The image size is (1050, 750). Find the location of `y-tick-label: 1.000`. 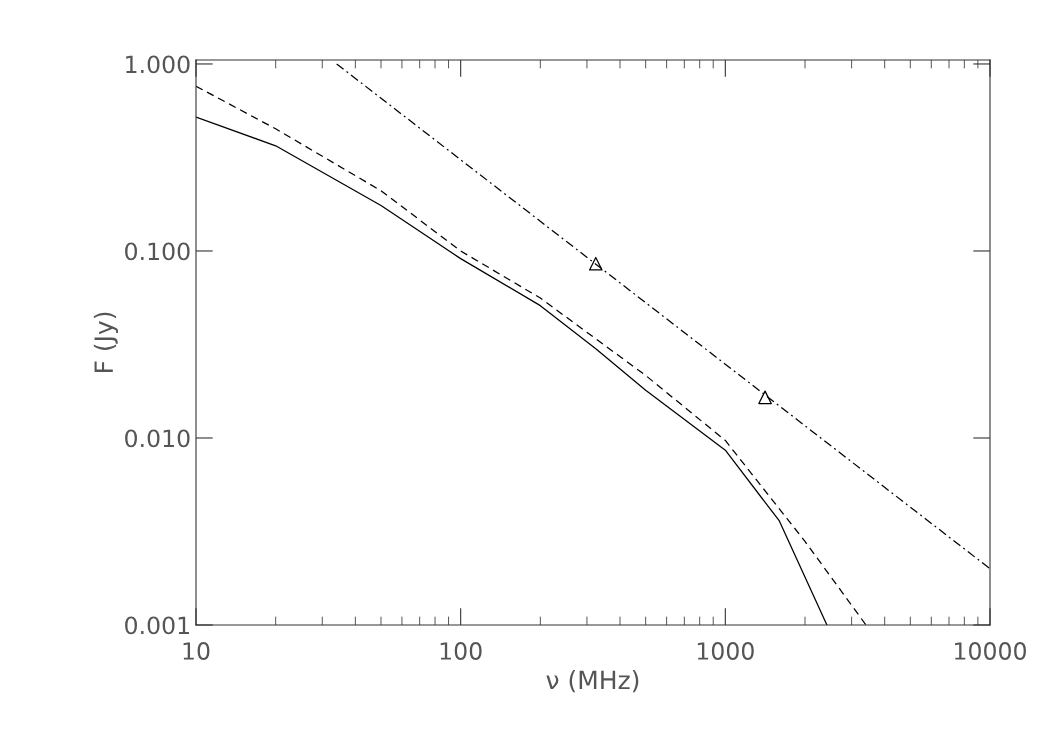

y-tick-label: 1.000 is located at coordinates (158, 64).